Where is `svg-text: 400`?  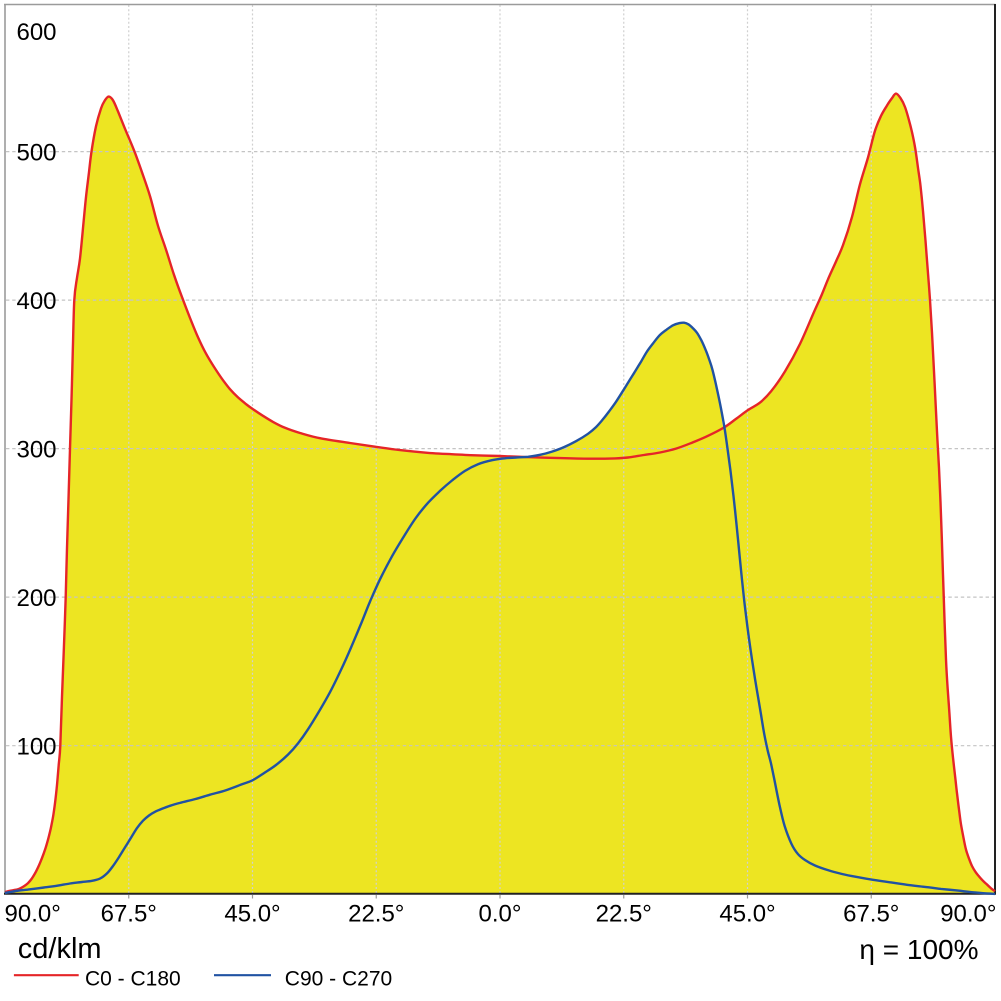
svg-text: 400 is located at coordinates (36, 301).